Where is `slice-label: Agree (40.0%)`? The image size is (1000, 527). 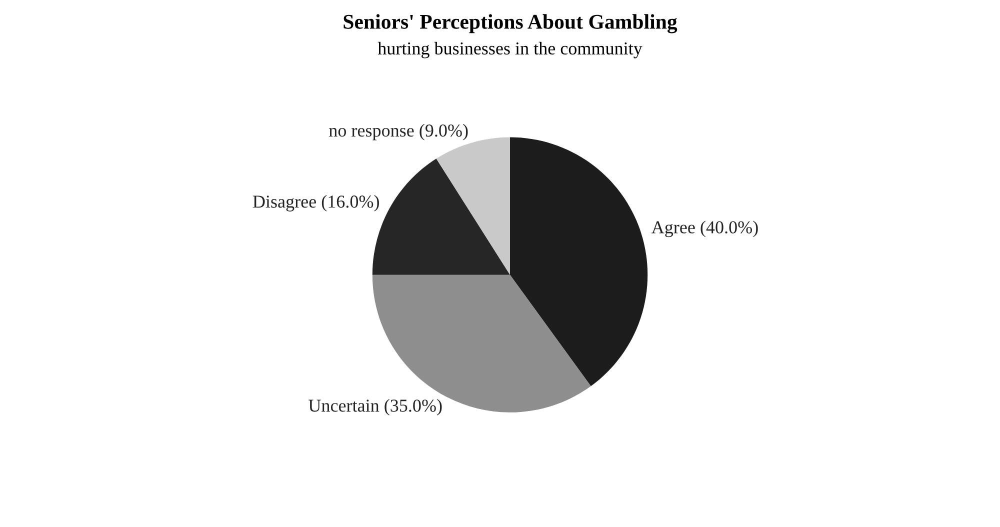
slice-label: Agree (40.0%) is located at coordinates (705, 229).